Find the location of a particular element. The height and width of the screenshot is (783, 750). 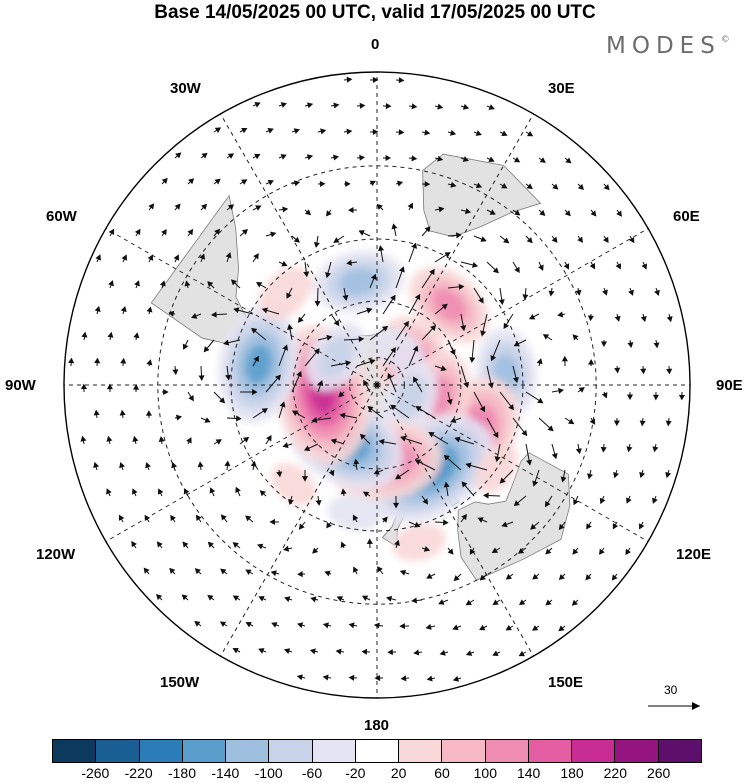

colorbar is located at coordinates (377, 751).